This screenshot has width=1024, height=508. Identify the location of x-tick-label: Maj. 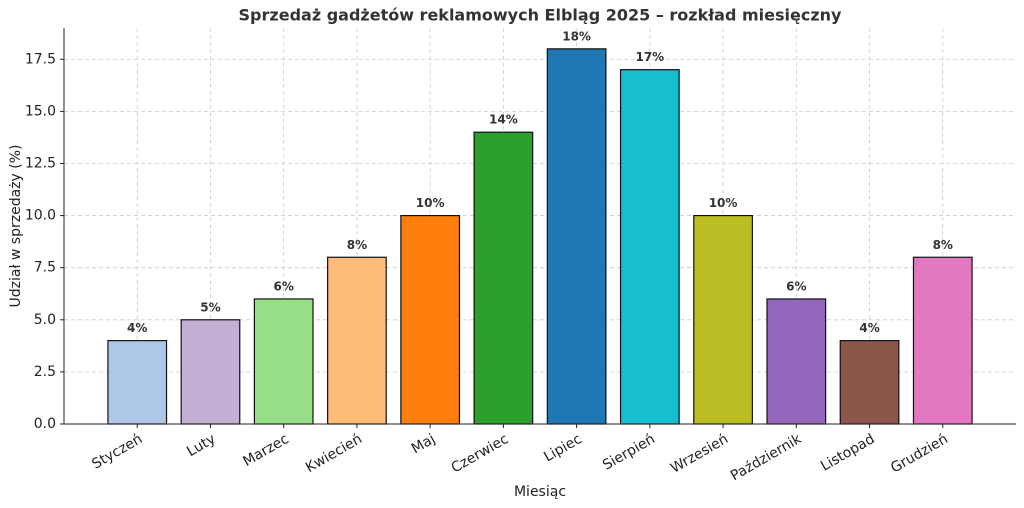
(423, 444).